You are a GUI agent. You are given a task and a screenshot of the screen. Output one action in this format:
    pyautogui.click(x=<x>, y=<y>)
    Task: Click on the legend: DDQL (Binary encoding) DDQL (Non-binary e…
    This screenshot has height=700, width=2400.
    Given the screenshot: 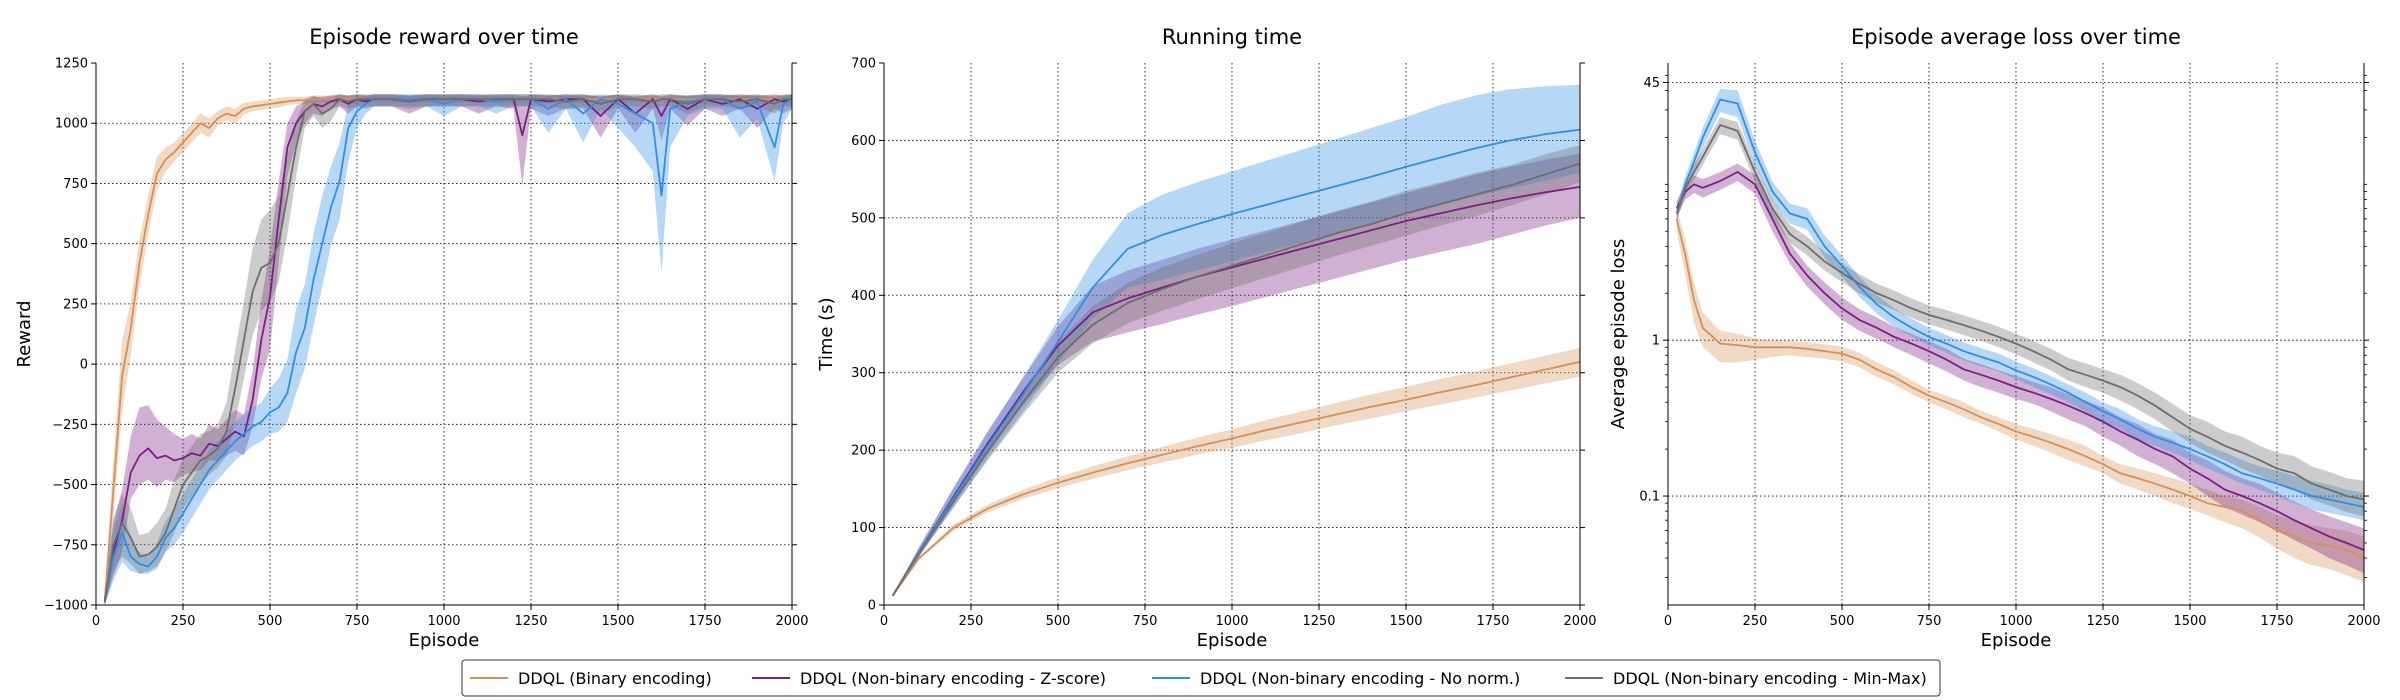 What is the action you would take?
    pyautogui.click(x=1201, y=678)
    